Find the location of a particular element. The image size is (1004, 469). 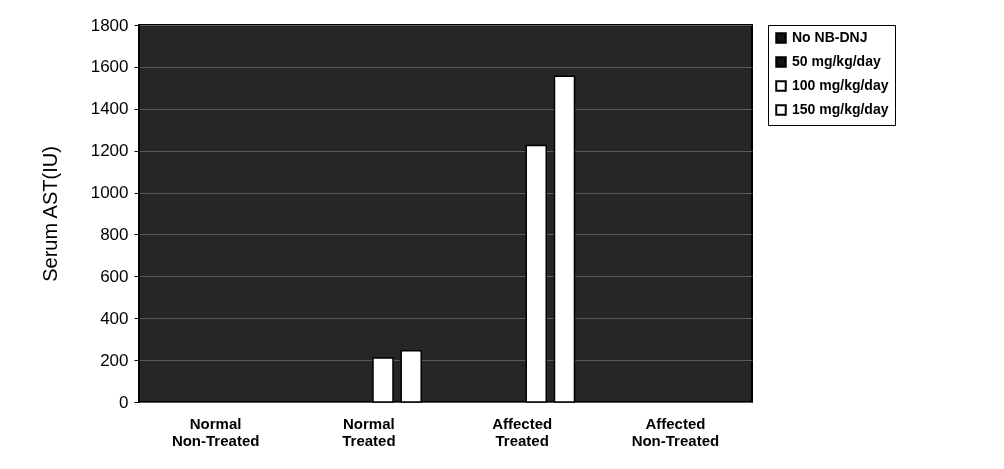

x-tick-label: Affected Treated is located at coordinates (522, 431).